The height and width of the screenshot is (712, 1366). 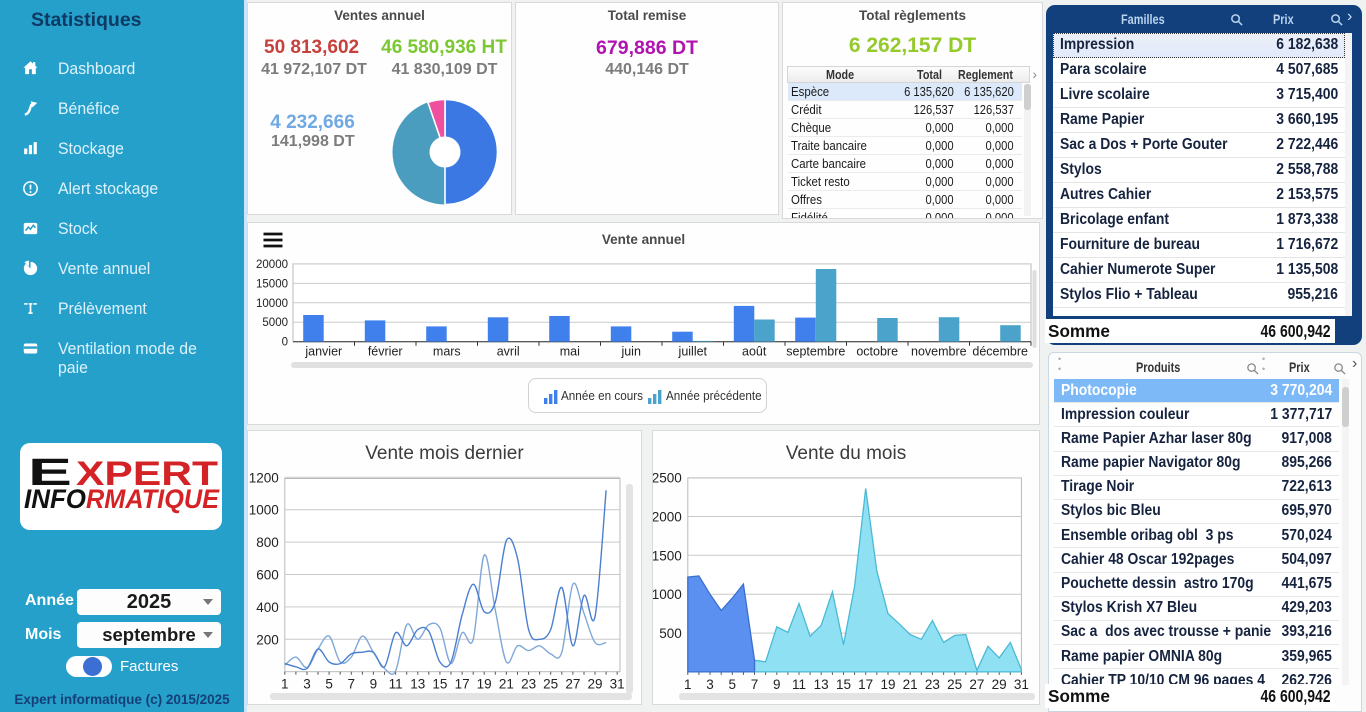 I want to click on svg-text: E, so click(x=50, y=473).